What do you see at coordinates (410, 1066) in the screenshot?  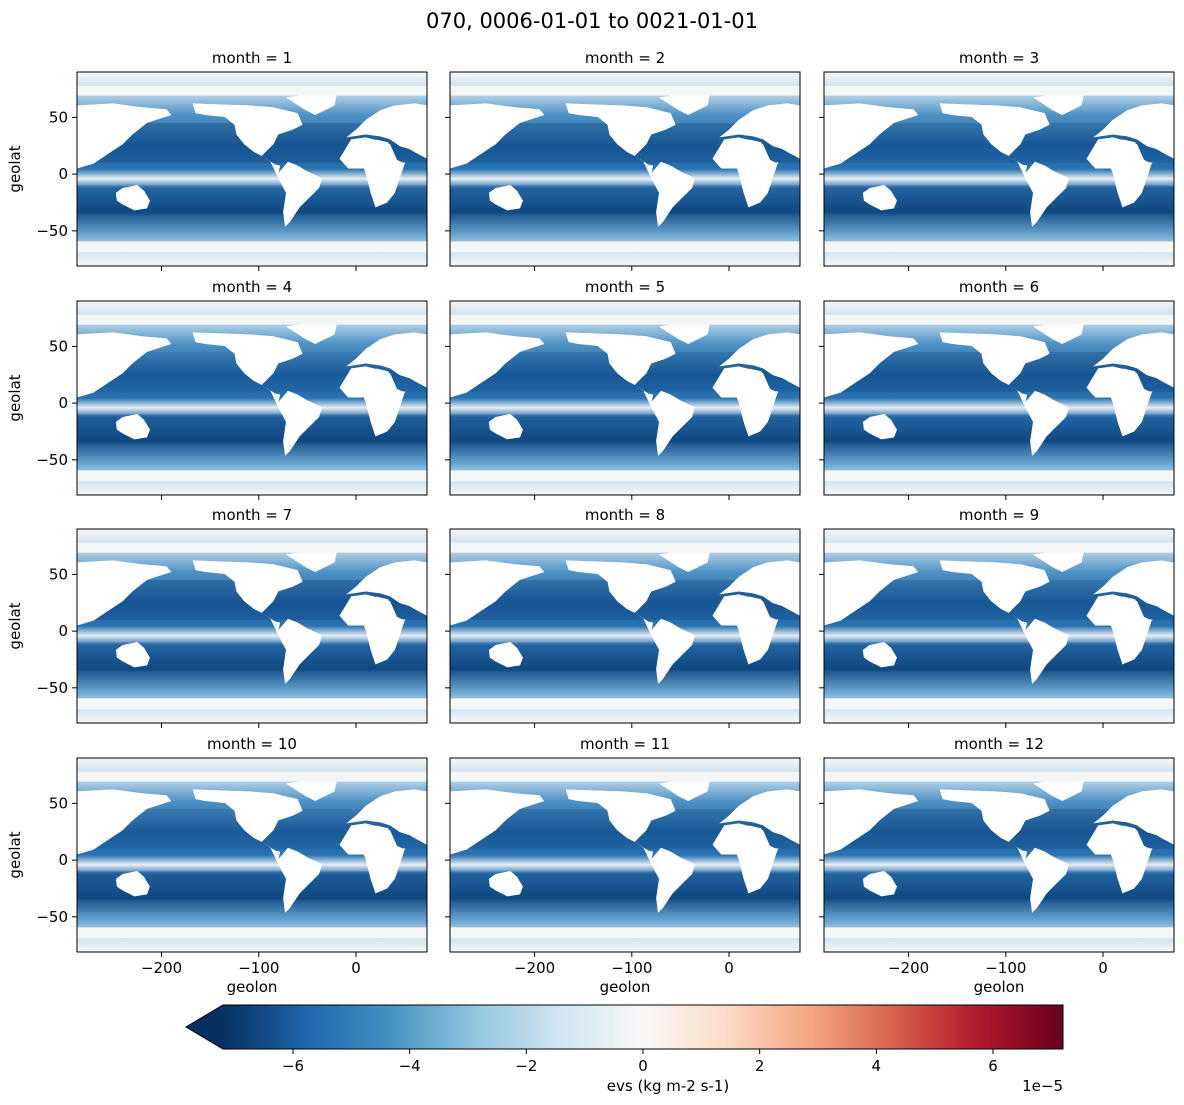 I see `colorbar-tick-label: −4` at bounding box center [410, 1066].